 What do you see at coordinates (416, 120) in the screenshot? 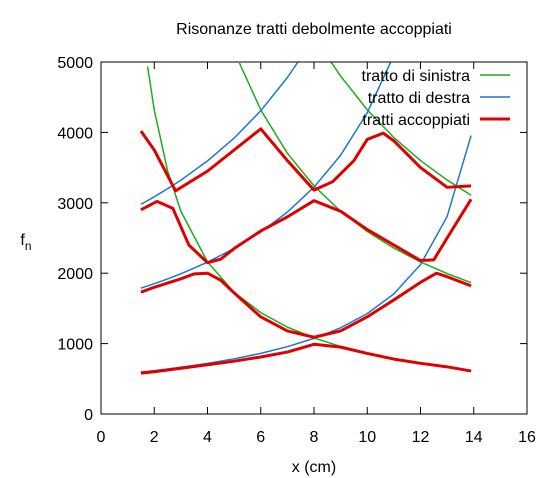
I see `legend-label: tratti accoppiati` at bounding box center [416, 120].